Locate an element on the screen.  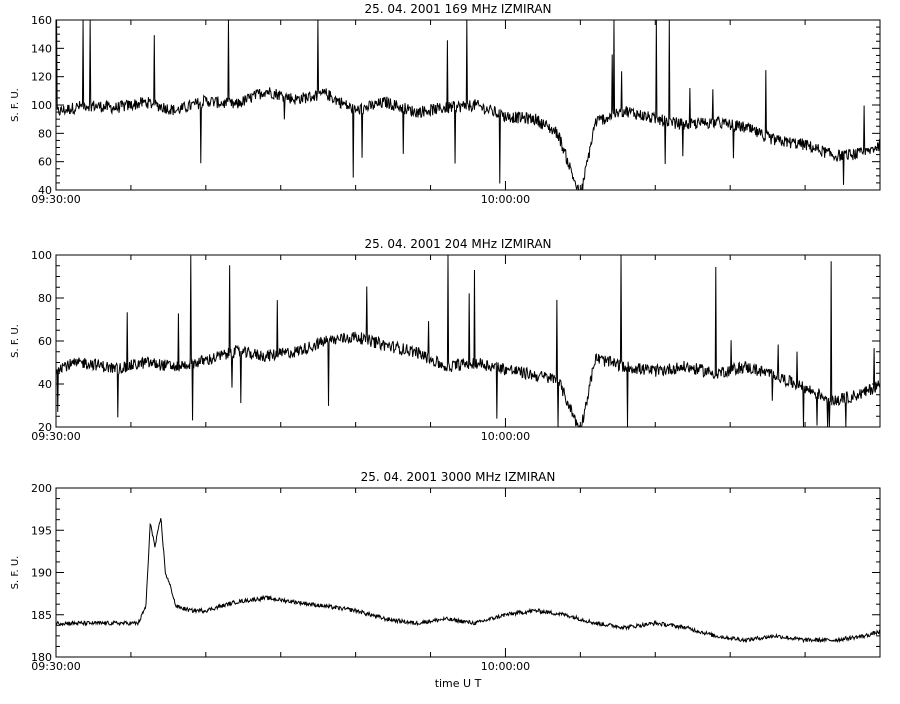
chart-title: 25. 04. 2001 3000 MHz IZMIRAN is located at coordinates (458, 477).